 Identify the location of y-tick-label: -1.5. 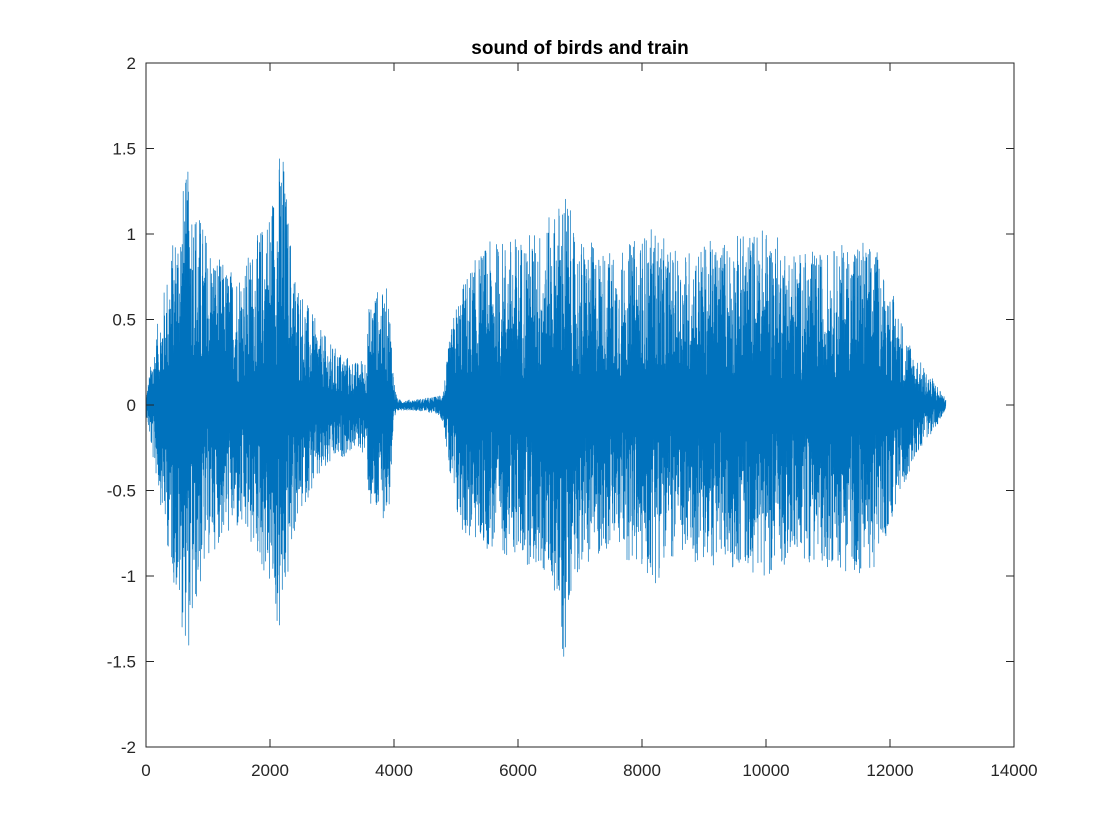
(121, 662).